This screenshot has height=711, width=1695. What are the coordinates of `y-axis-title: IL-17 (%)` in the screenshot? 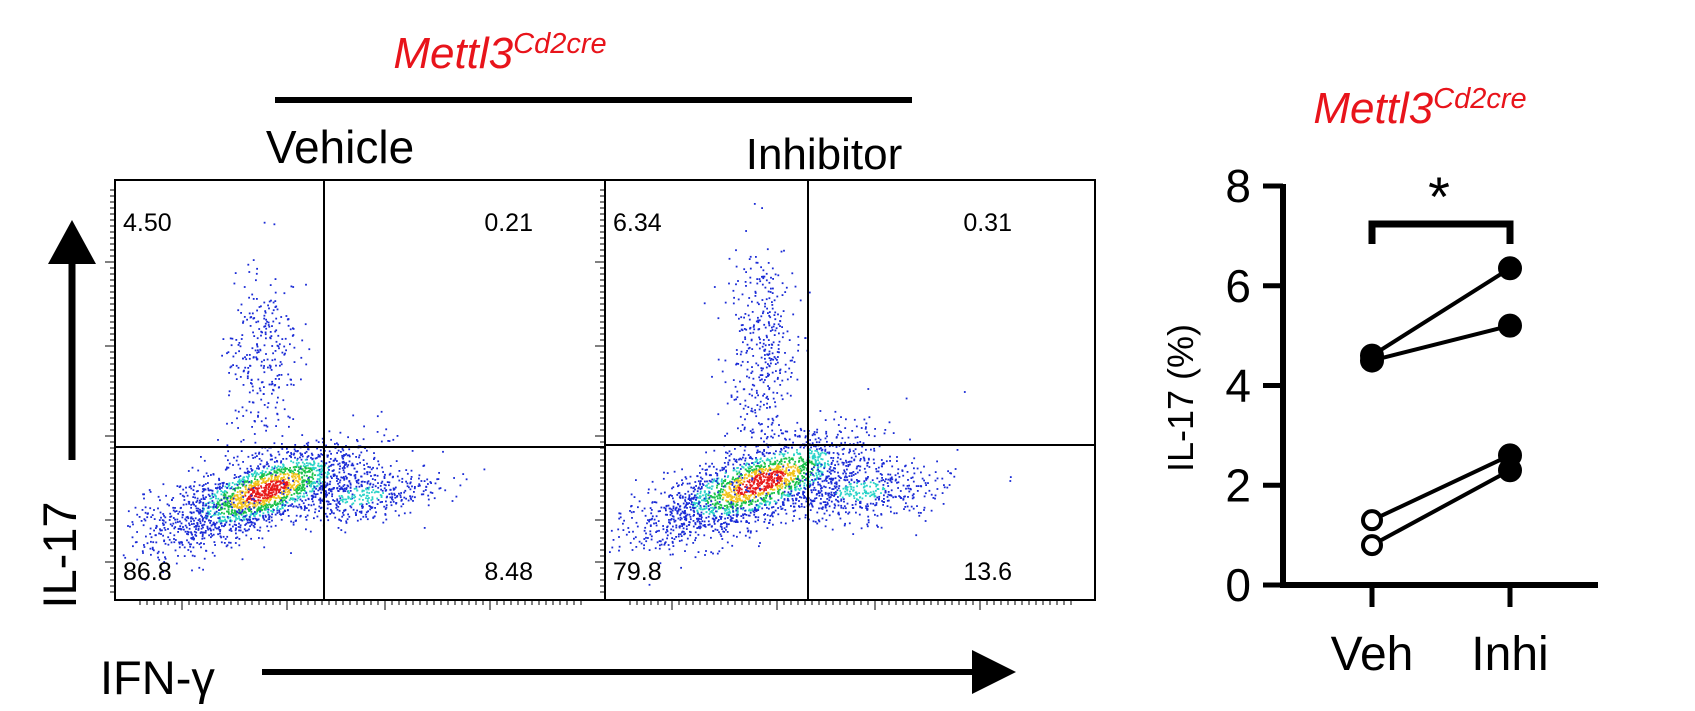 It's located at (1180, 398).